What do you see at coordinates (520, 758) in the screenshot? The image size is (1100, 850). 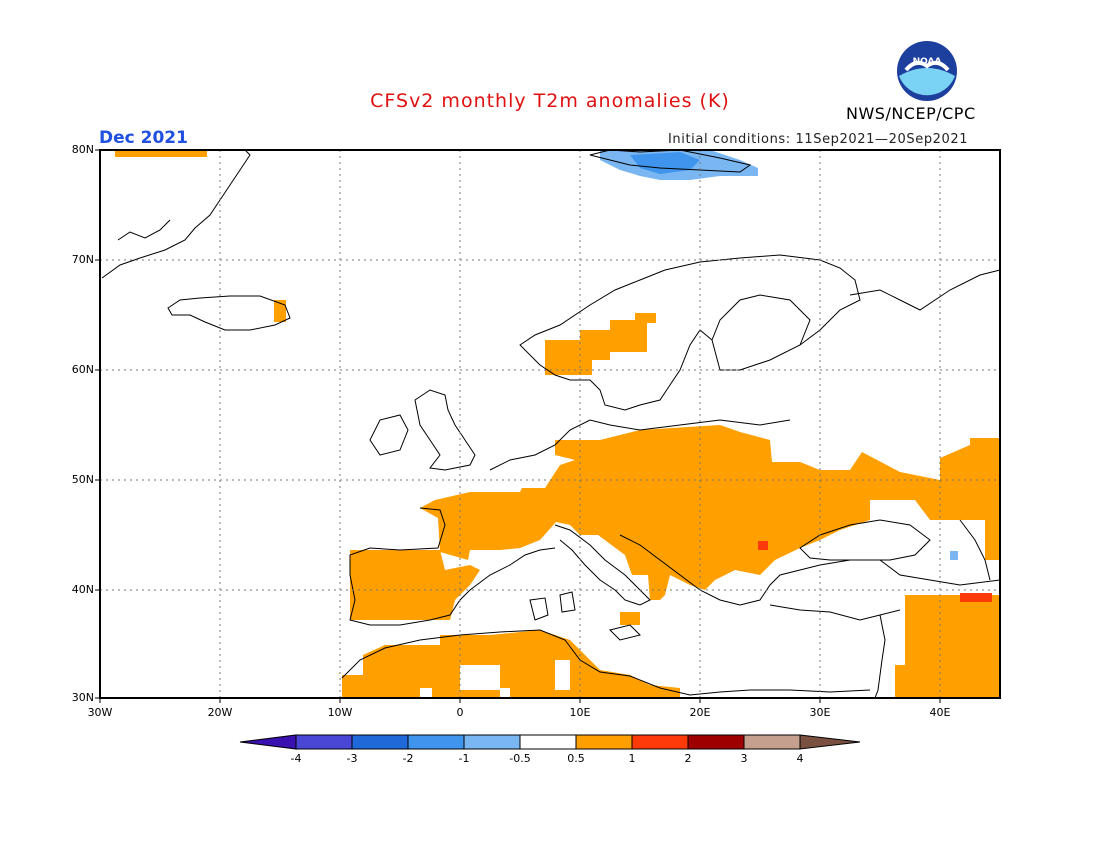 I see `colorbar-label: -0.5` at bounding box center [520, 758].